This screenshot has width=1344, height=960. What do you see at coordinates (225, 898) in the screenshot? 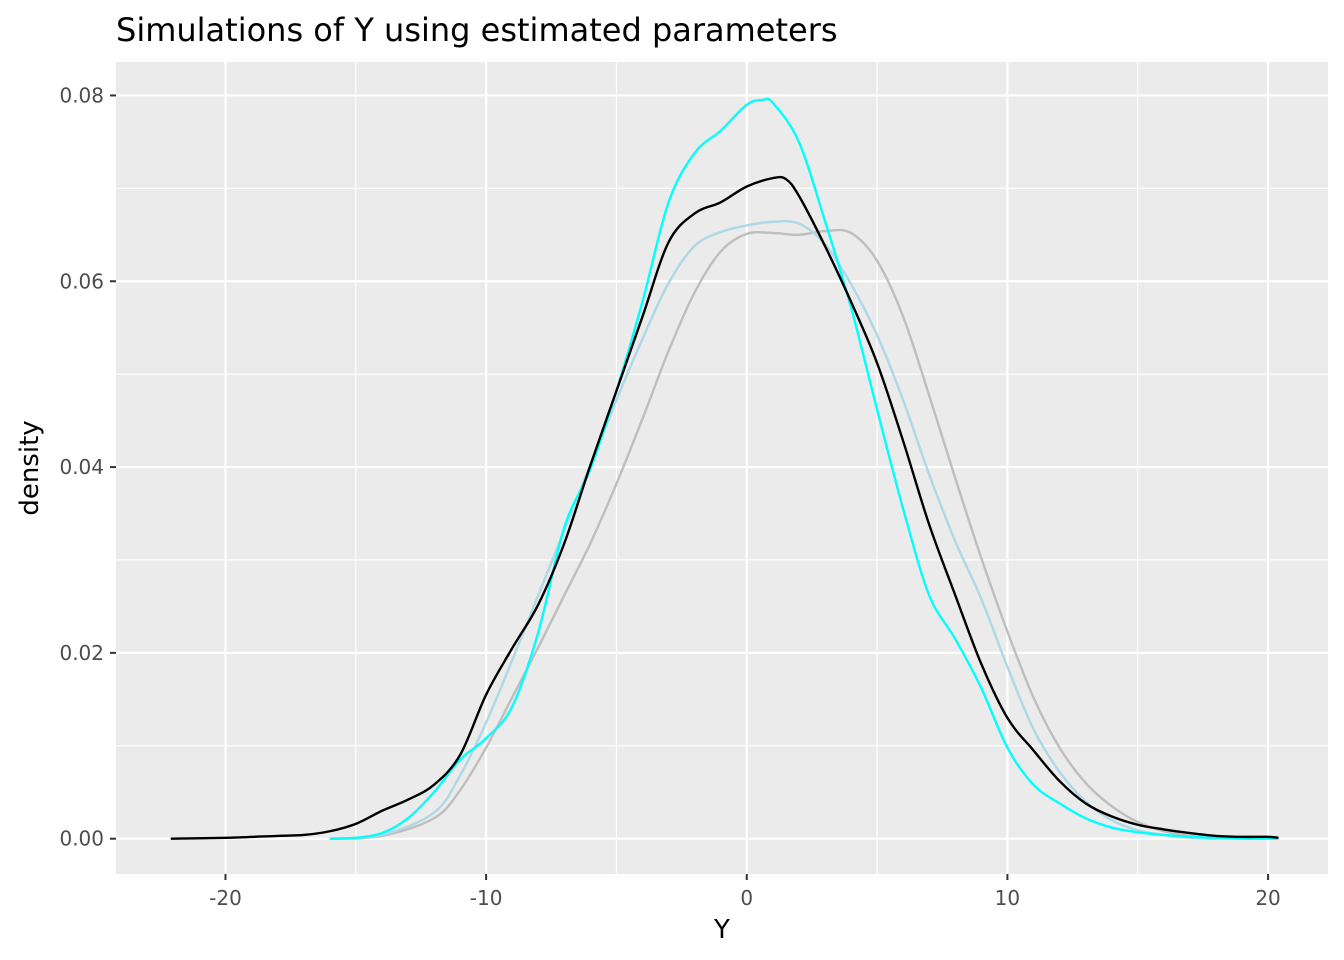
I see `x-tick-label: -20` at bounding box center [225, 898].